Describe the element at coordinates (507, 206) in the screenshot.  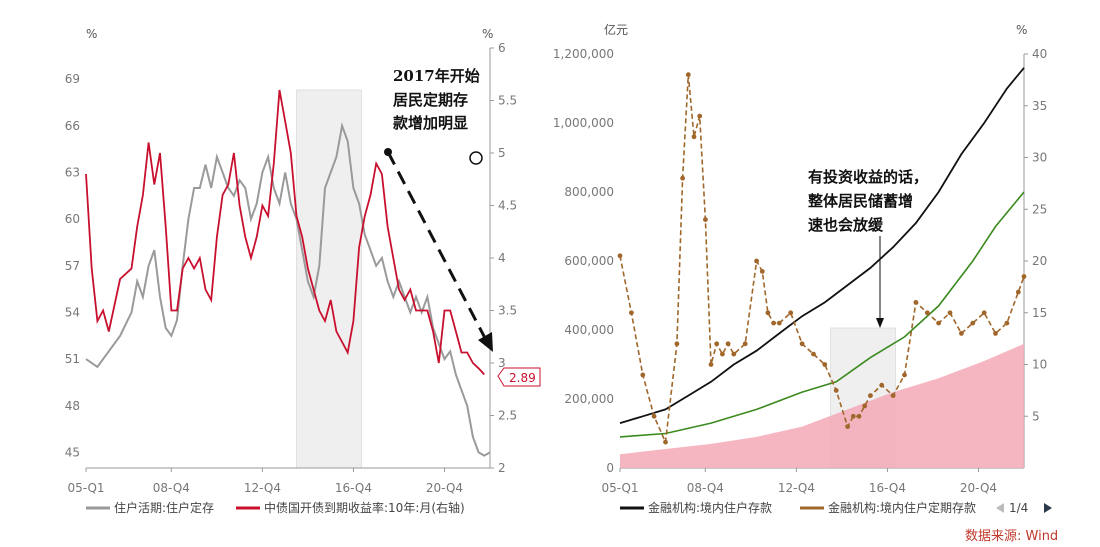
I see `y2-tick-label: 4.5` at that location.